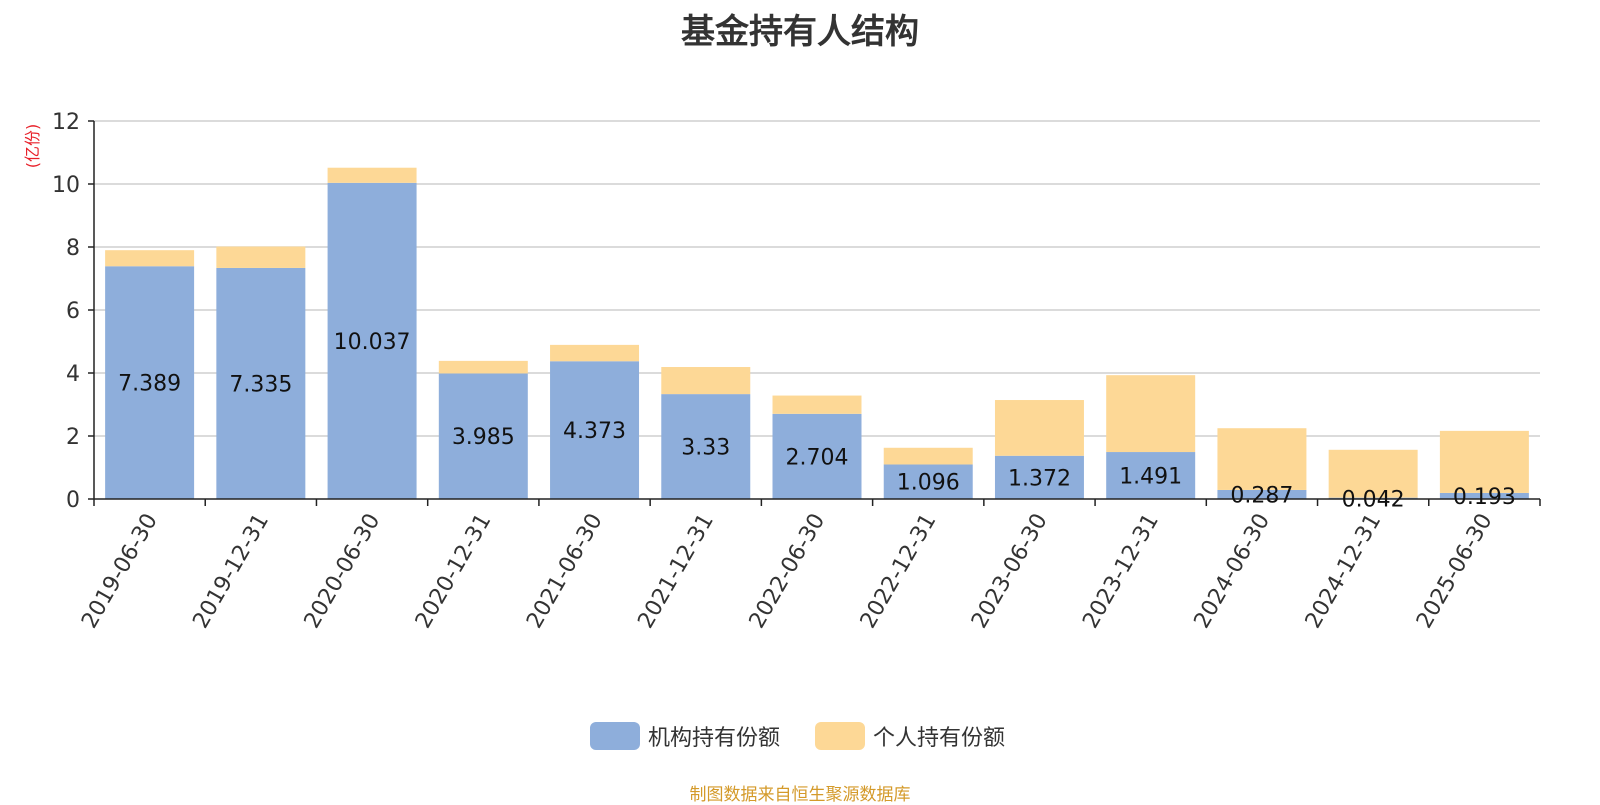  I want to click on x-tick-label: 2022-06-30, so click(788, 571).